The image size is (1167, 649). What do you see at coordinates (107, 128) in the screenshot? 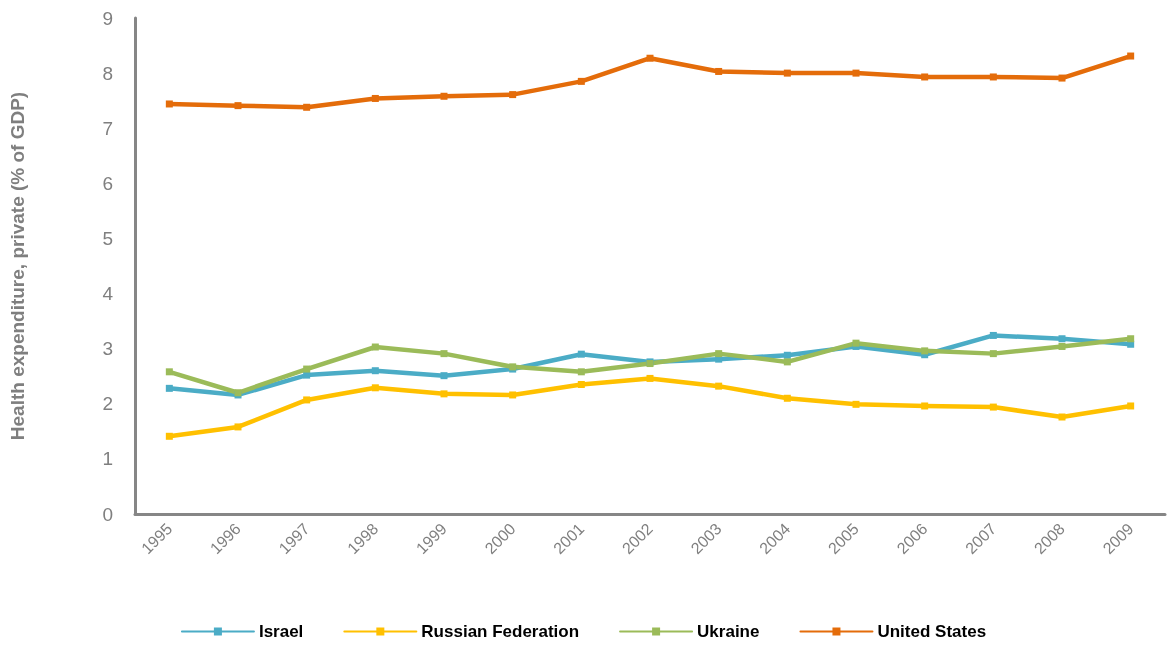
I see `y-tick-label: 7` at bounding box center [107, 128].